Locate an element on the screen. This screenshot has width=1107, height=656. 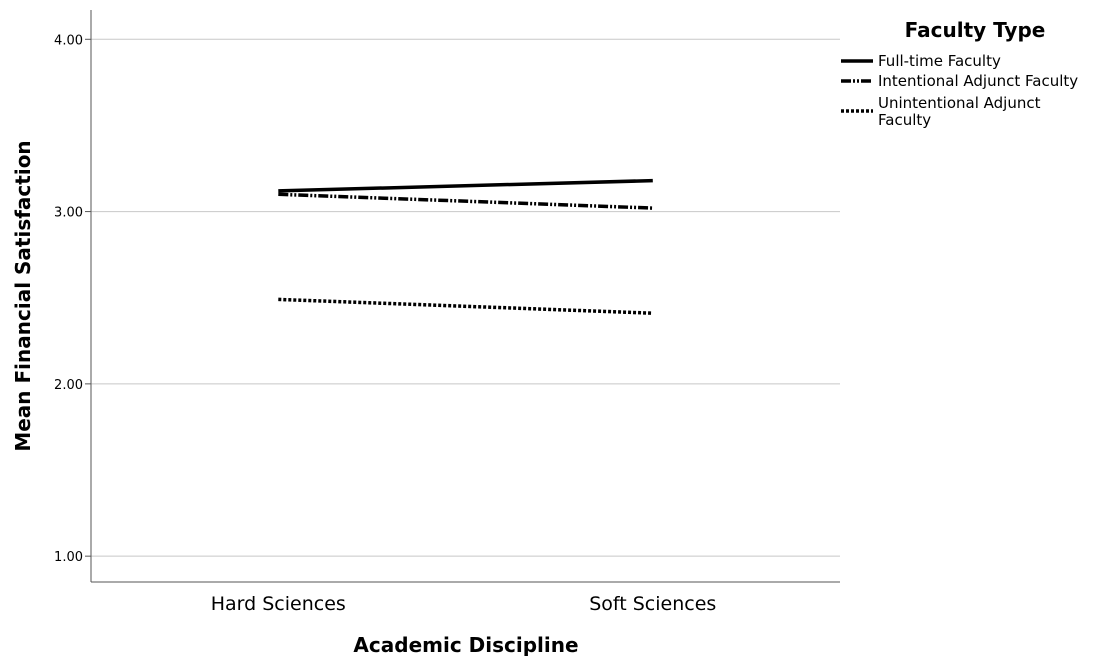
y-axis-ticks: 1.00 2.00 3.00 4.00 is located at coordinates (72, 299).